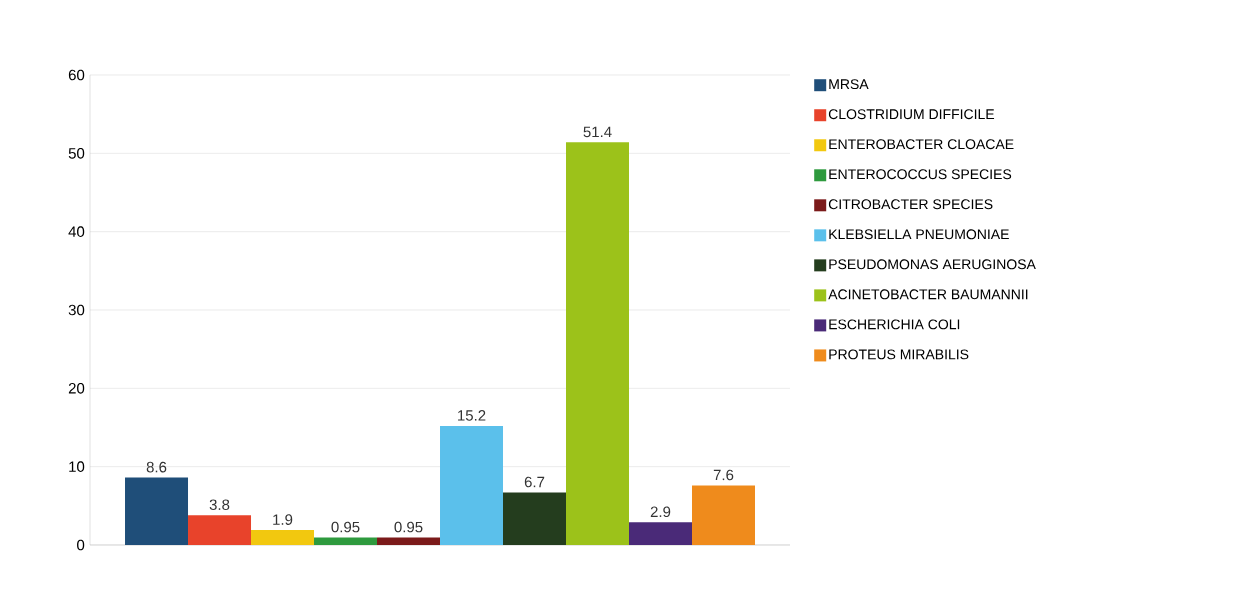  I want to click on data-label: 6.7, so click(534, 482).